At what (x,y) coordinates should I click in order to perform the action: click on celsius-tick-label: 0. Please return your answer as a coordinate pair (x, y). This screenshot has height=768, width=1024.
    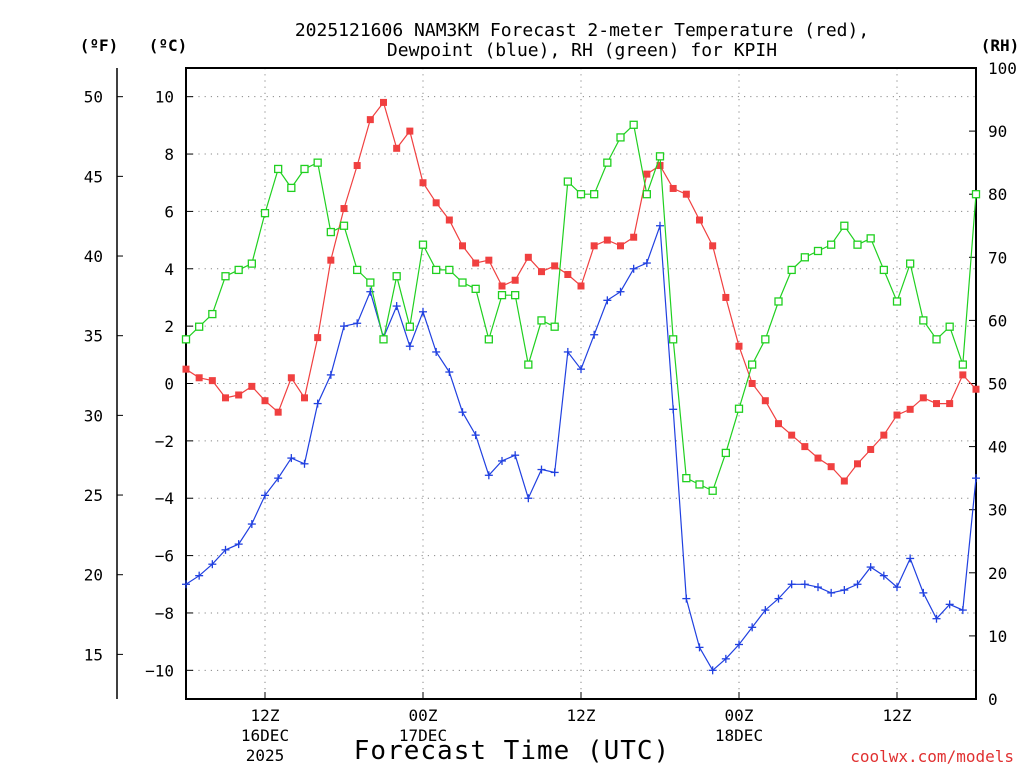
    Looking at the image, I should click on (169, 384).